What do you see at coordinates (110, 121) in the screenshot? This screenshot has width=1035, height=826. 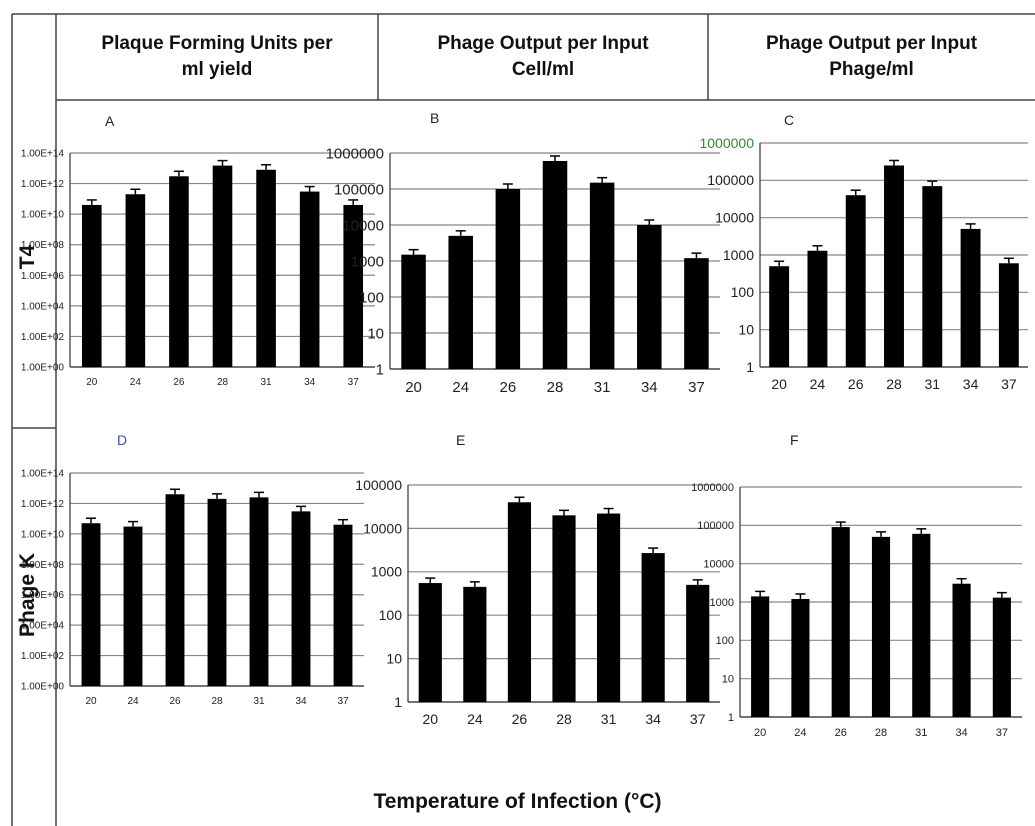 I see `panel-label-a: A` at bounding box center [110, 121].